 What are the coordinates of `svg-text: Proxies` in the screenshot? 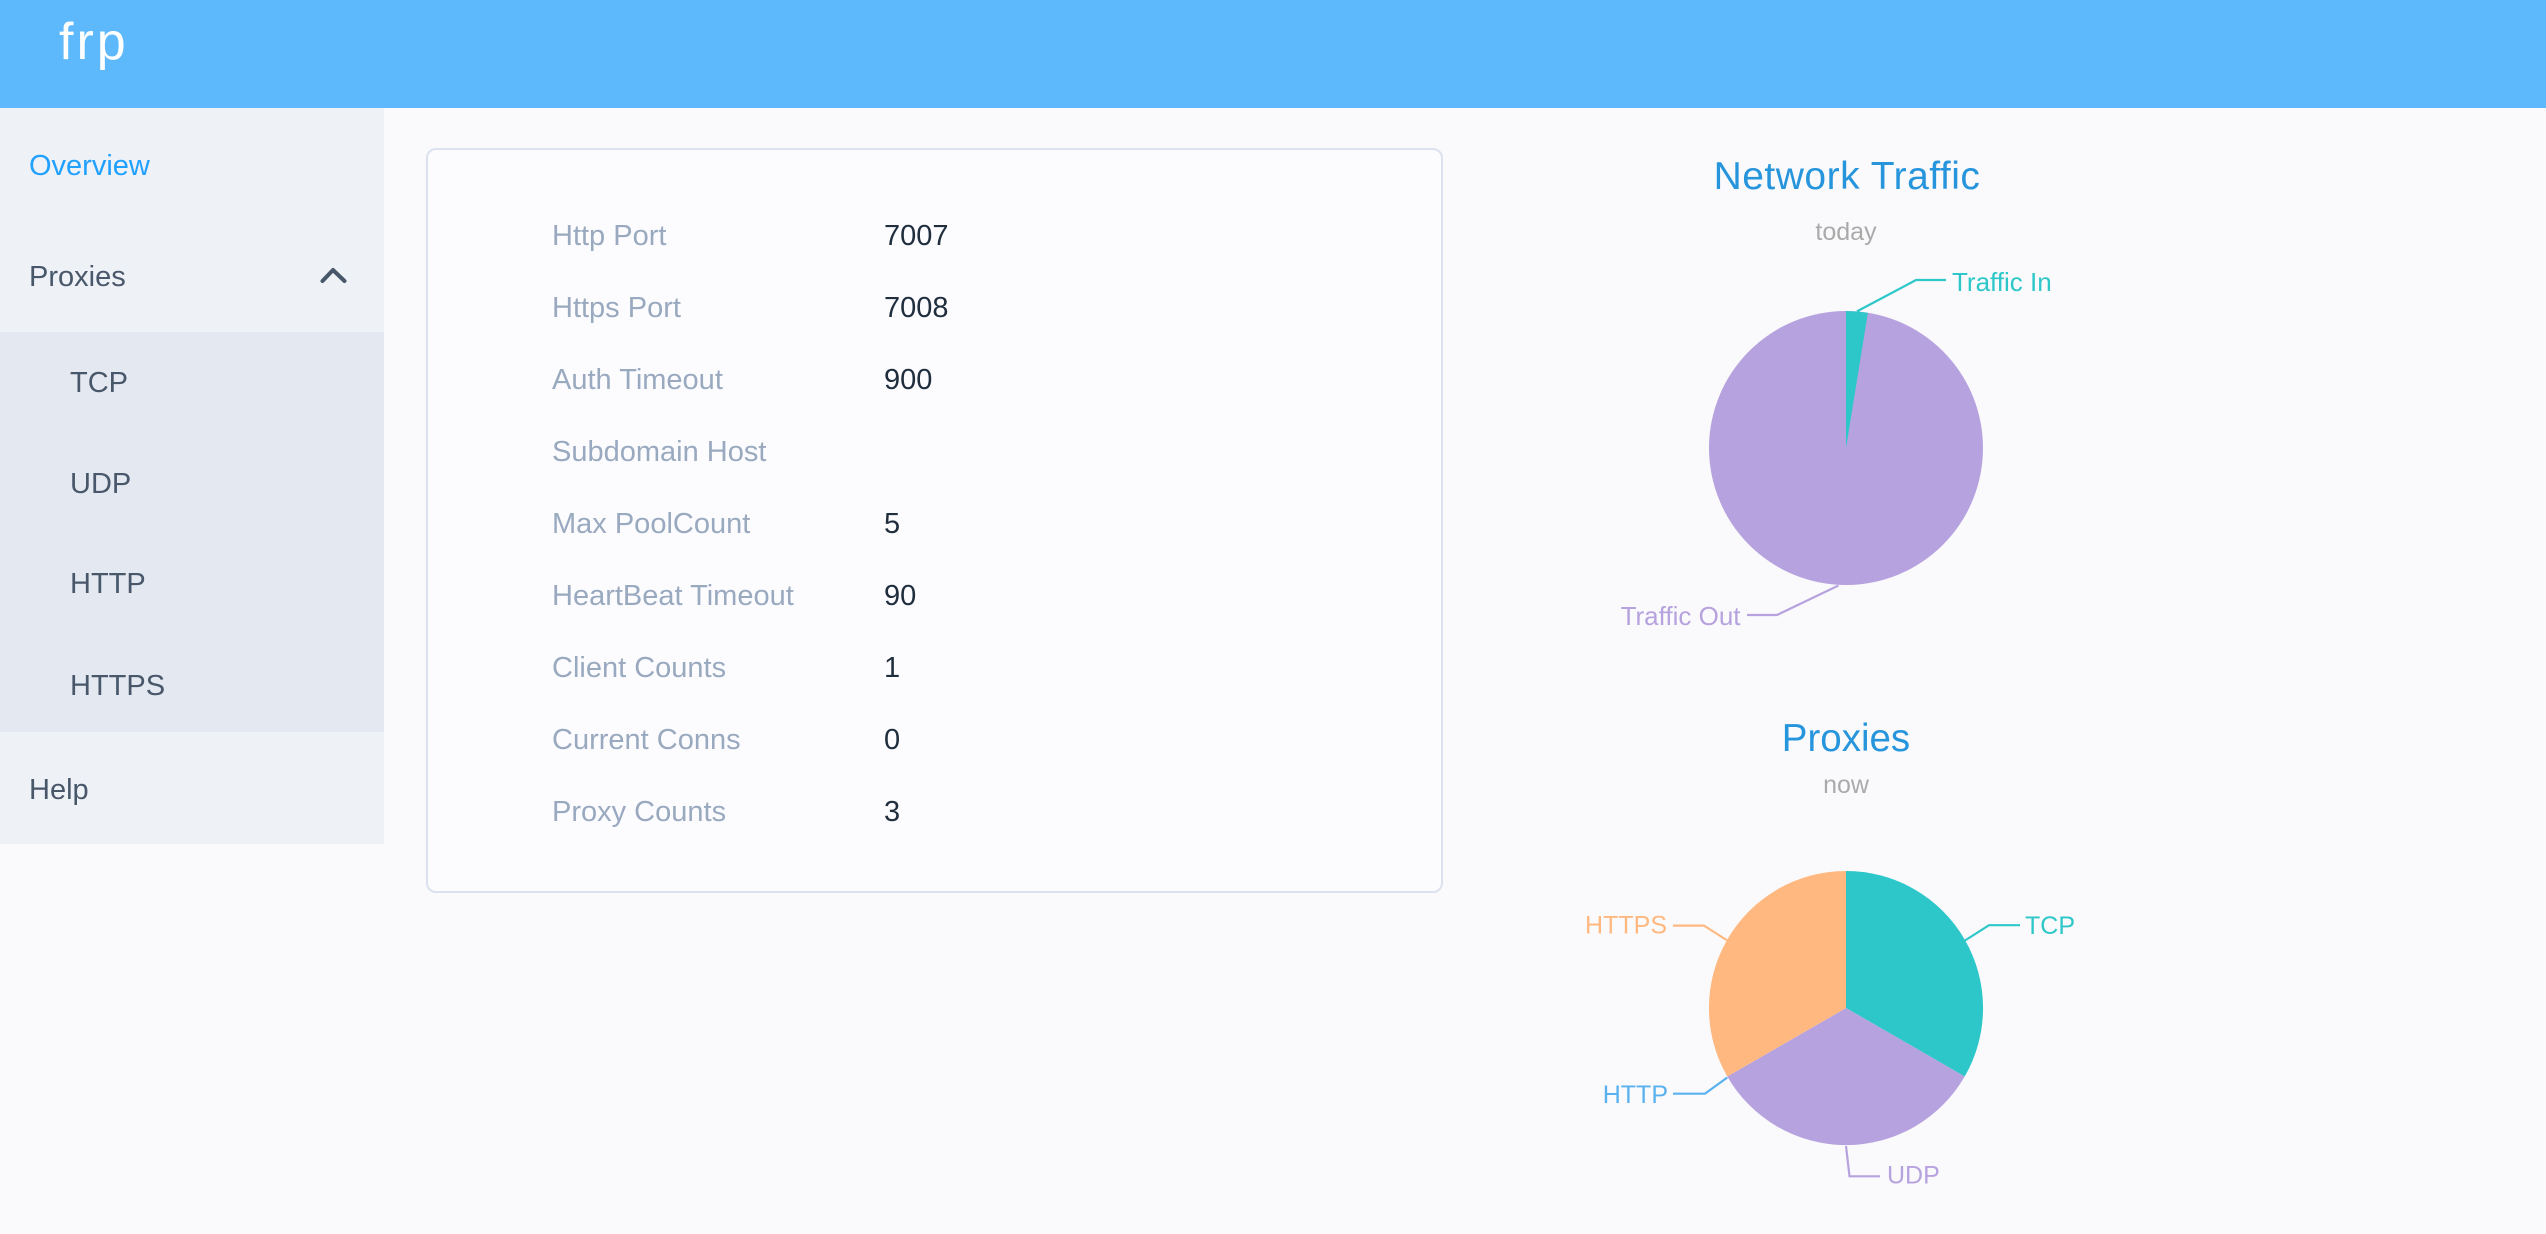 It's located at (1846, 738).